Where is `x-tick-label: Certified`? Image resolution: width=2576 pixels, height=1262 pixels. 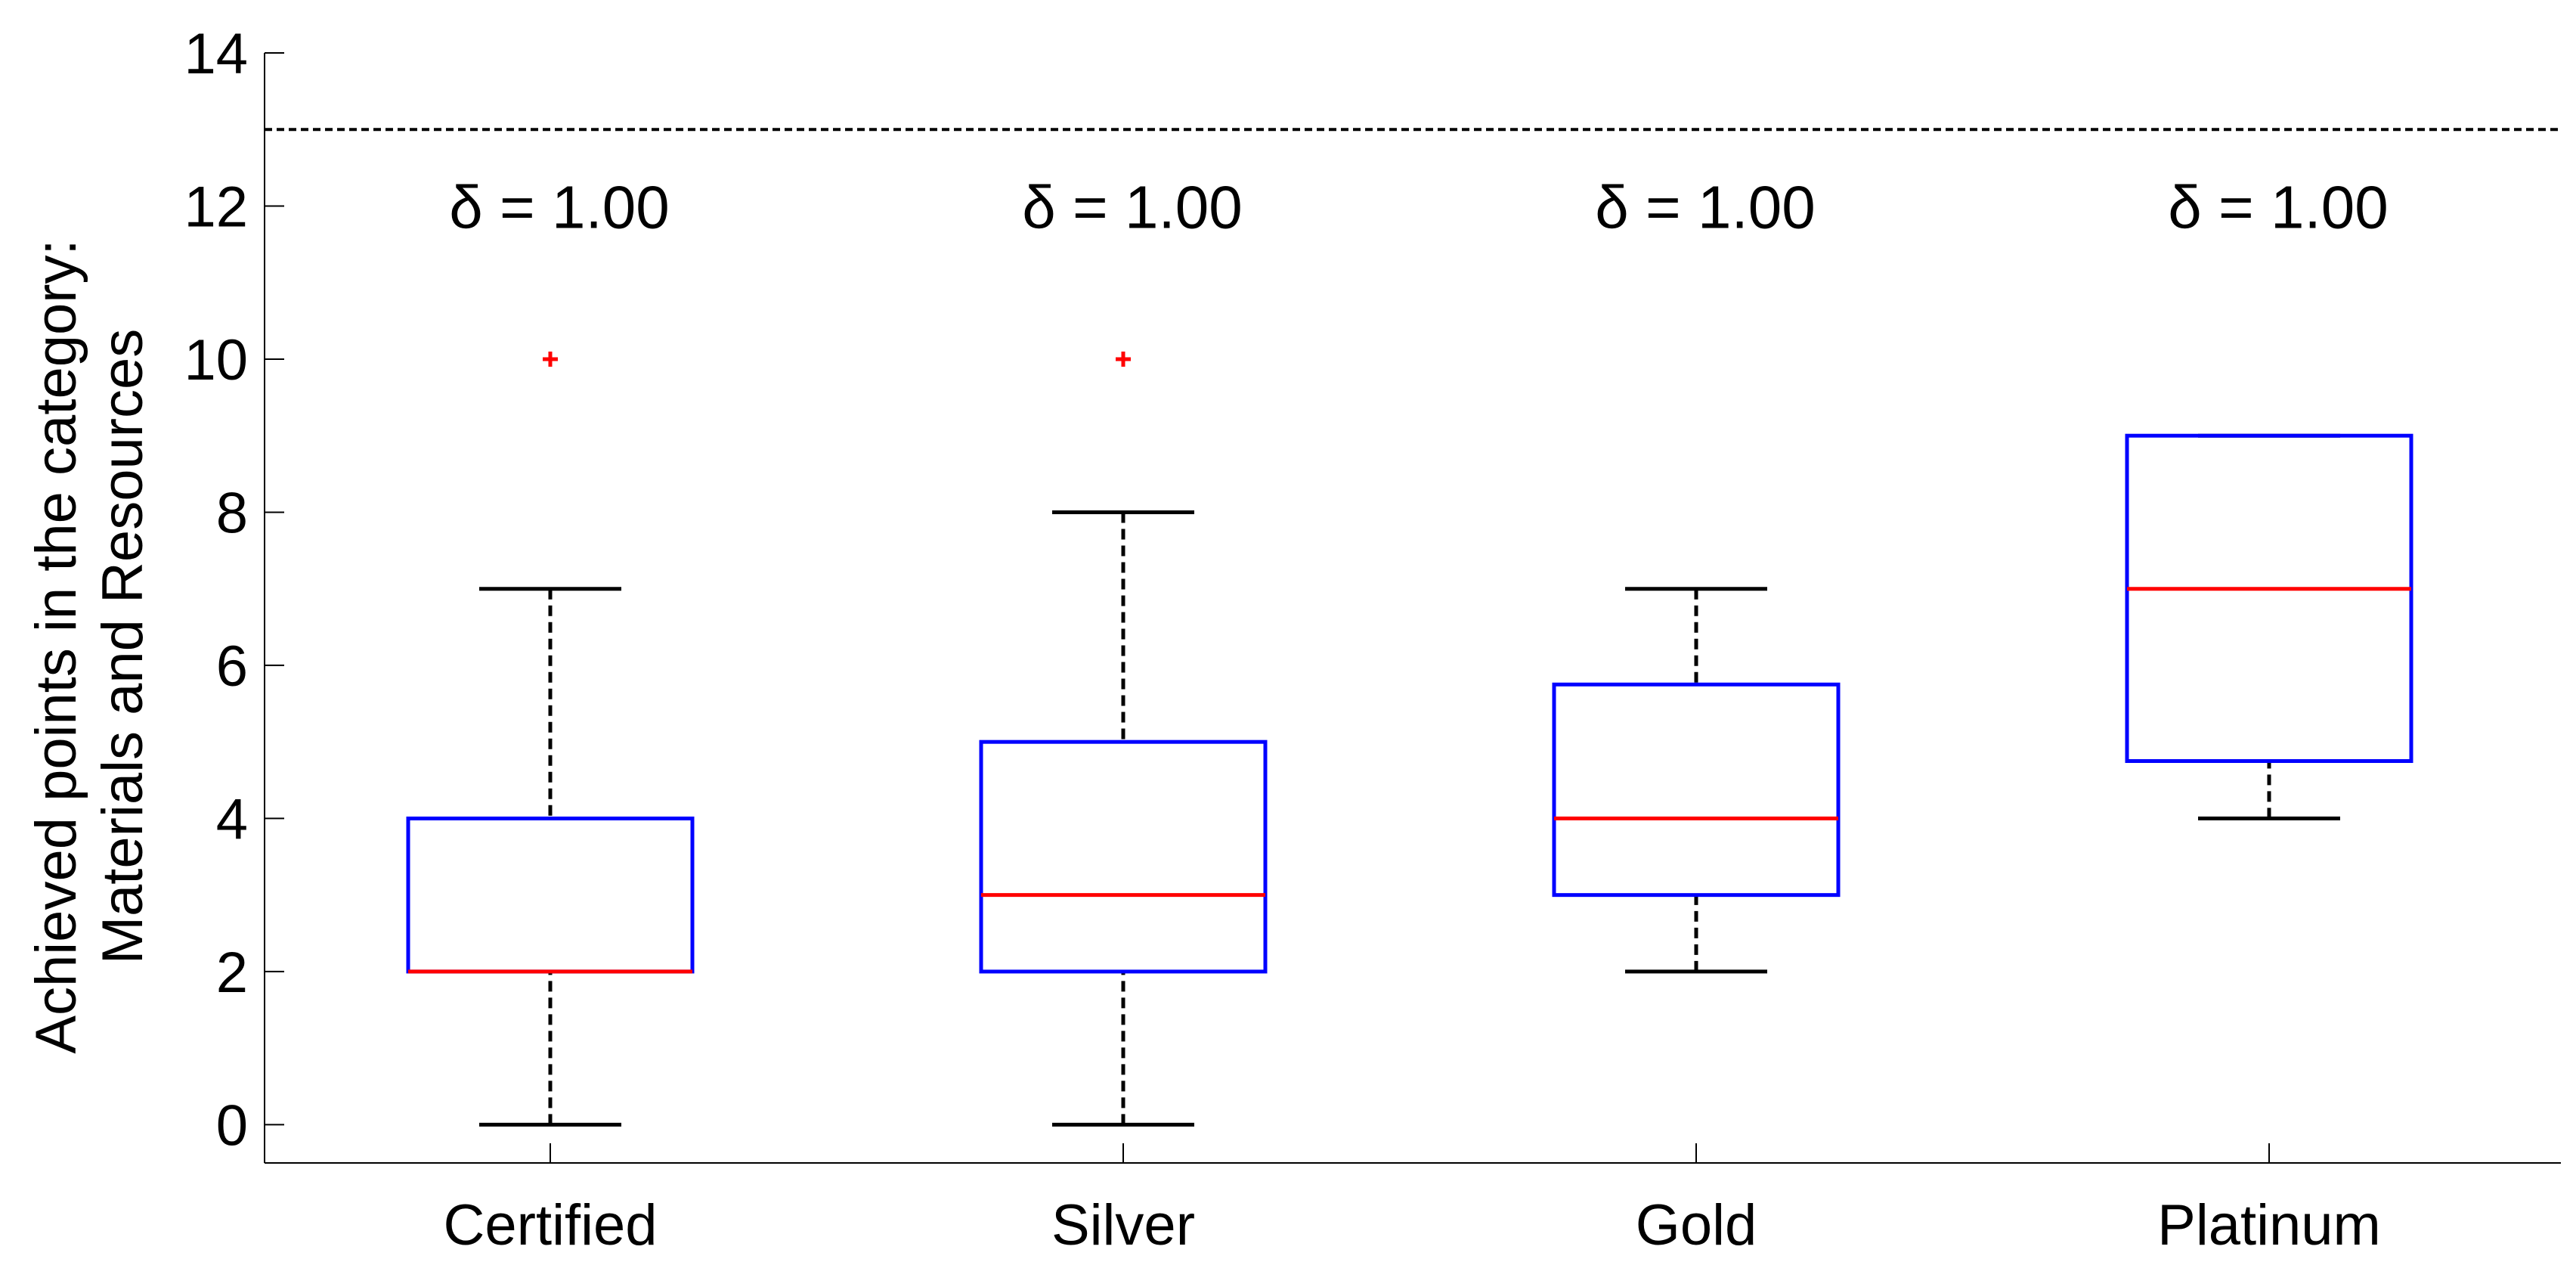 x-tick-label: Certified is located at coordinates (551, 1225).